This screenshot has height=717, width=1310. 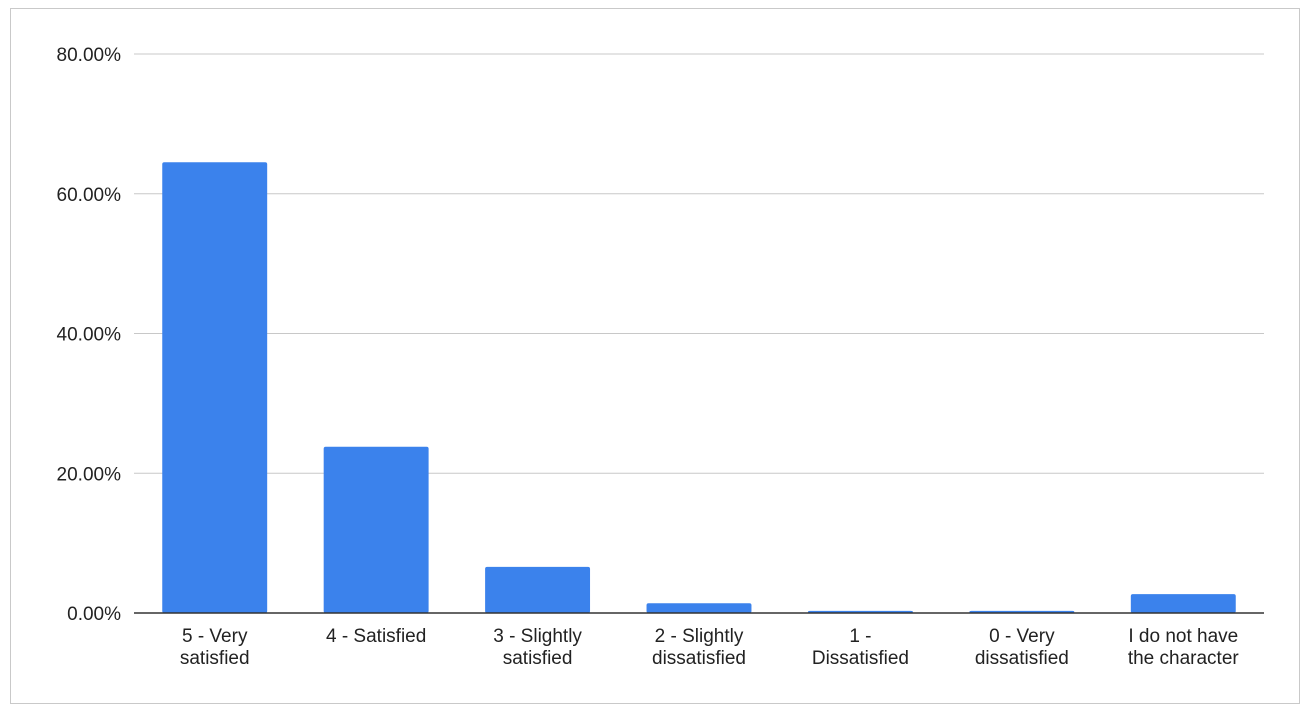 I want to click on x-category-label: I do not have the character, so click(x=1184, y=647).